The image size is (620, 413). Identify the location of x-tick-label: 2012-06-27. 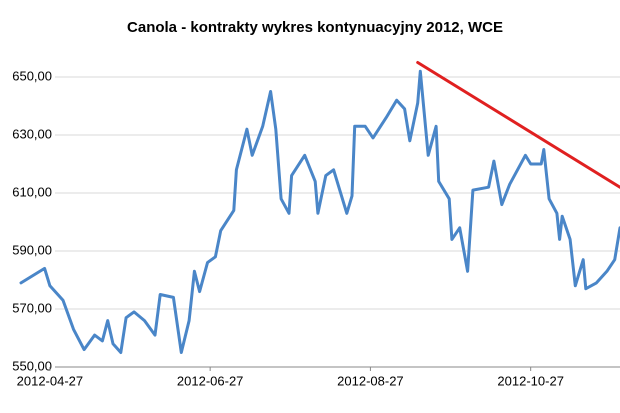
(210, 380).